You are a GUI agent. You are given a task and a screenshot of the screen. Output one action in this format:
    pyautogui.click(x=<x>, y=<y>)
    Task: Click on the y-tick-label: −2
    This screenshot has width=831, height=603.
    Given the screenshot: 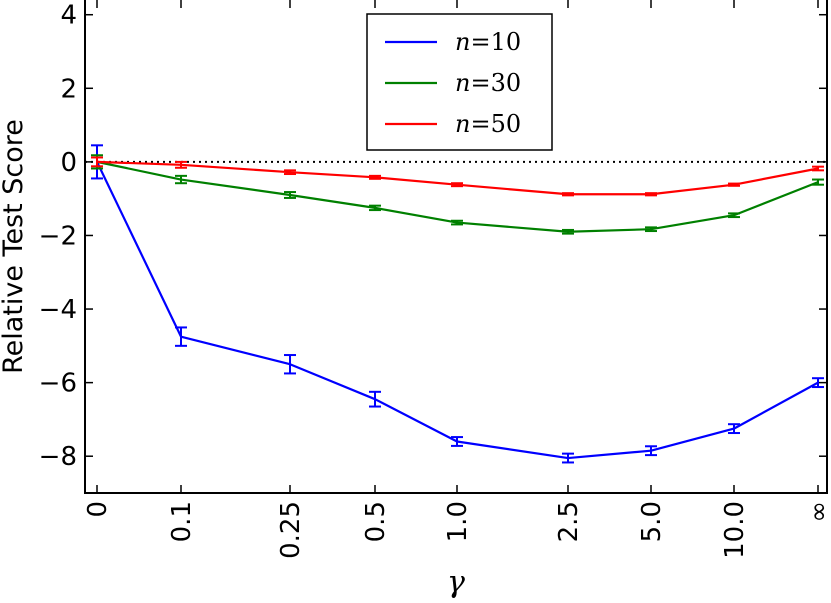 What is the action you would take?
    pyautogui.click(x=58, y=236)
    